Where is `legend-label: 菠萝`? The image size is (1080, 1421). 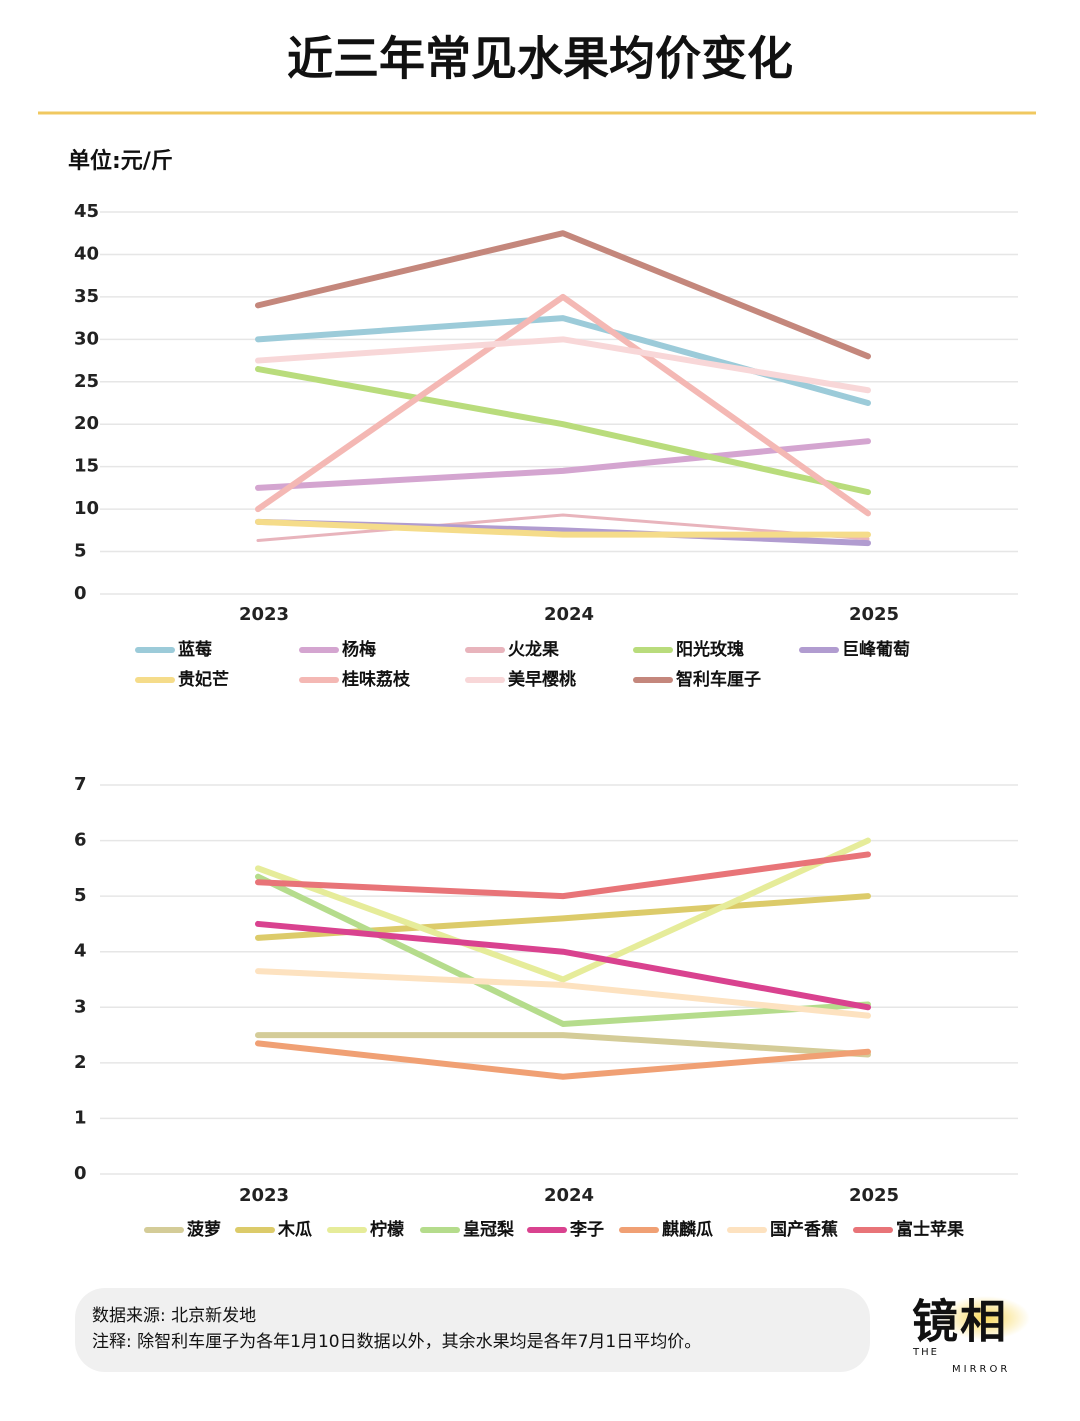 legend-label: 菠萝 is located at coordinates (204, 1229).